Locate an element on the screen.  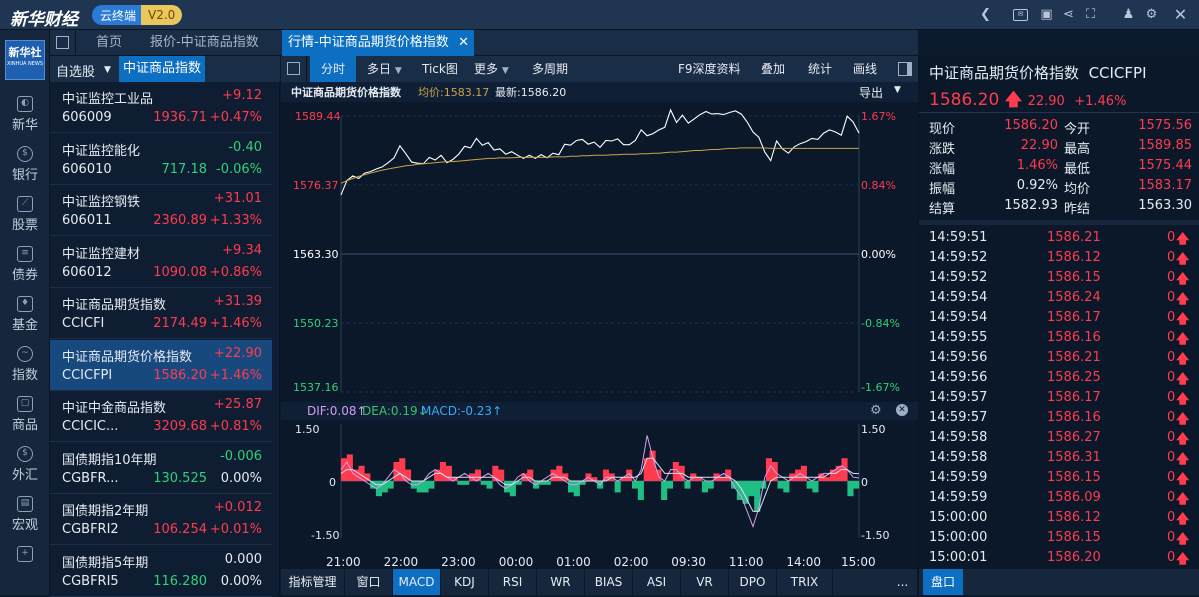
indicator-tab-wr: WR is located at coordinates (561, 582).